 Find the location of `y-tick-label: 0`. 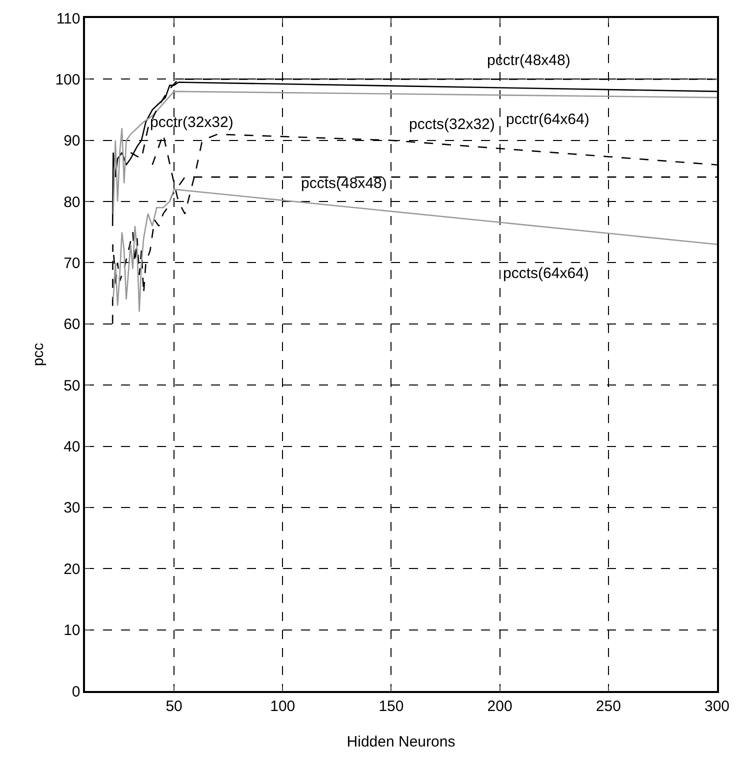

y-tick-label: 0 is located at coordinates (76, 691).